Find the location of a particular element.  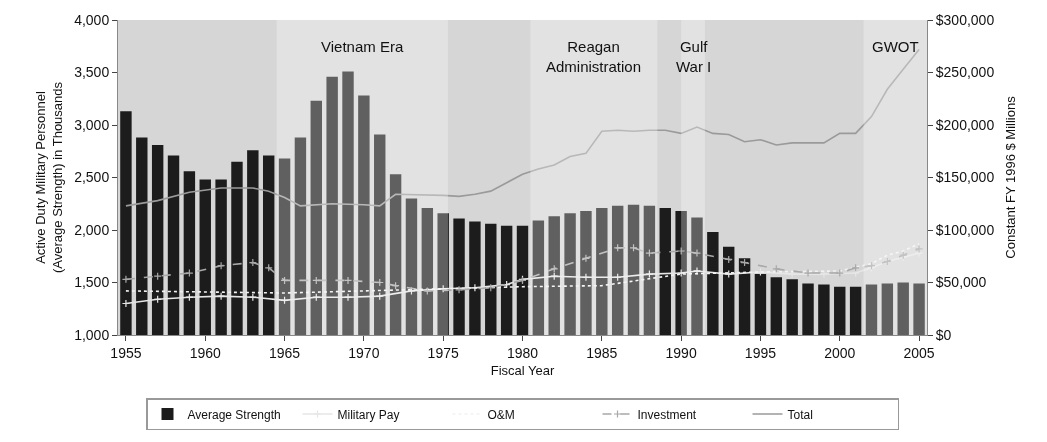

x-tick-label: 1995 is located at coordinates (760, 352).